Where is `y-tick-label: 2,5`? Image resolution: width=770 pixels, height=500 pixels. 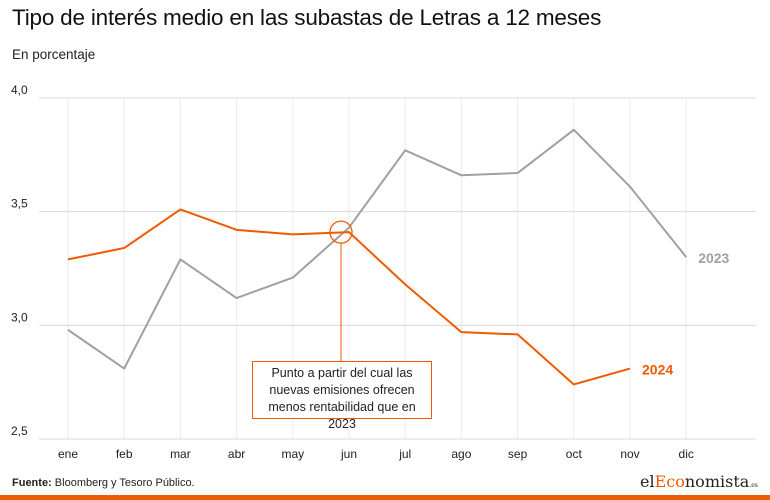 y-tick-label: 2,5 is located at coordinates (19, 431).